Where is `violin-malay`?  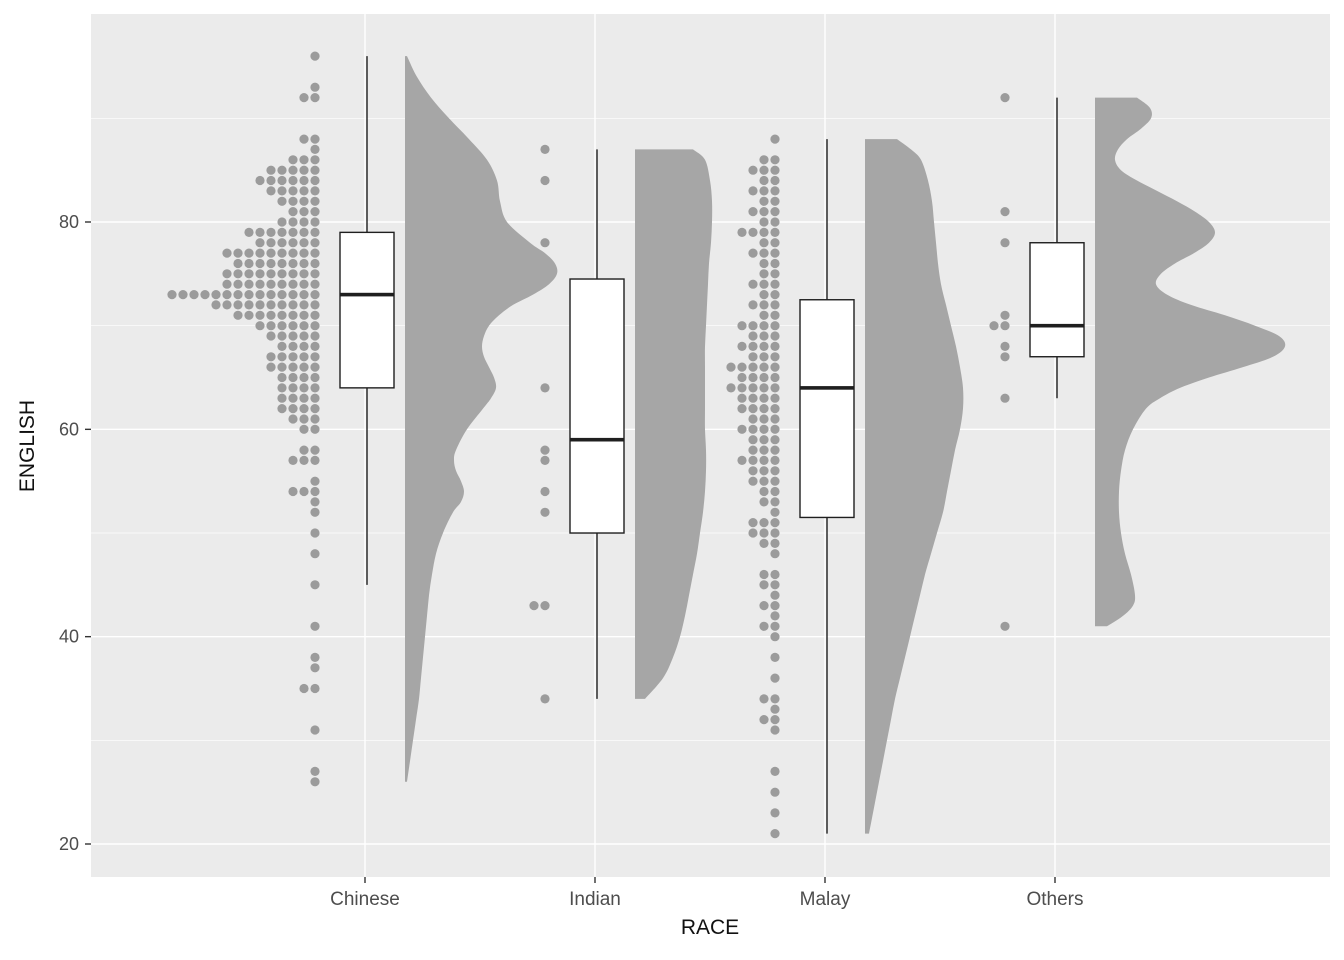 violin-malay is located at coordinates (914, 486).